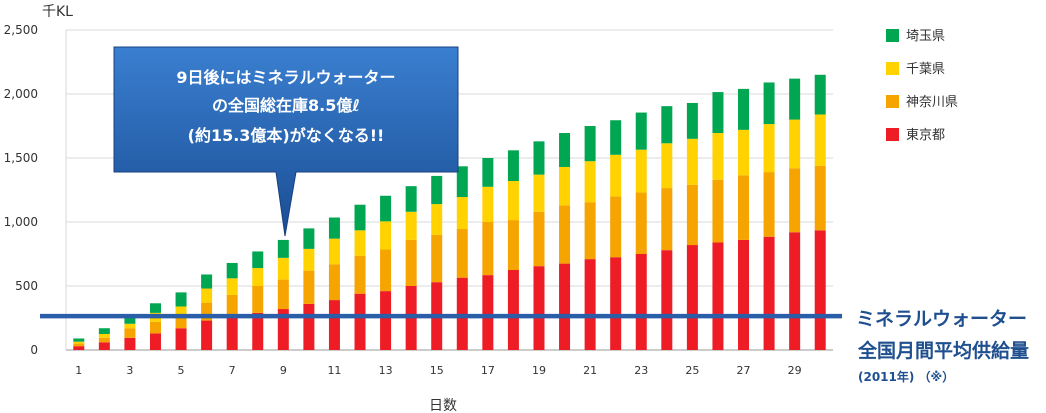  Describe the element at coordinates (21, 30) in the screenshot. I see `y-tick-label: 2,500` at that location.